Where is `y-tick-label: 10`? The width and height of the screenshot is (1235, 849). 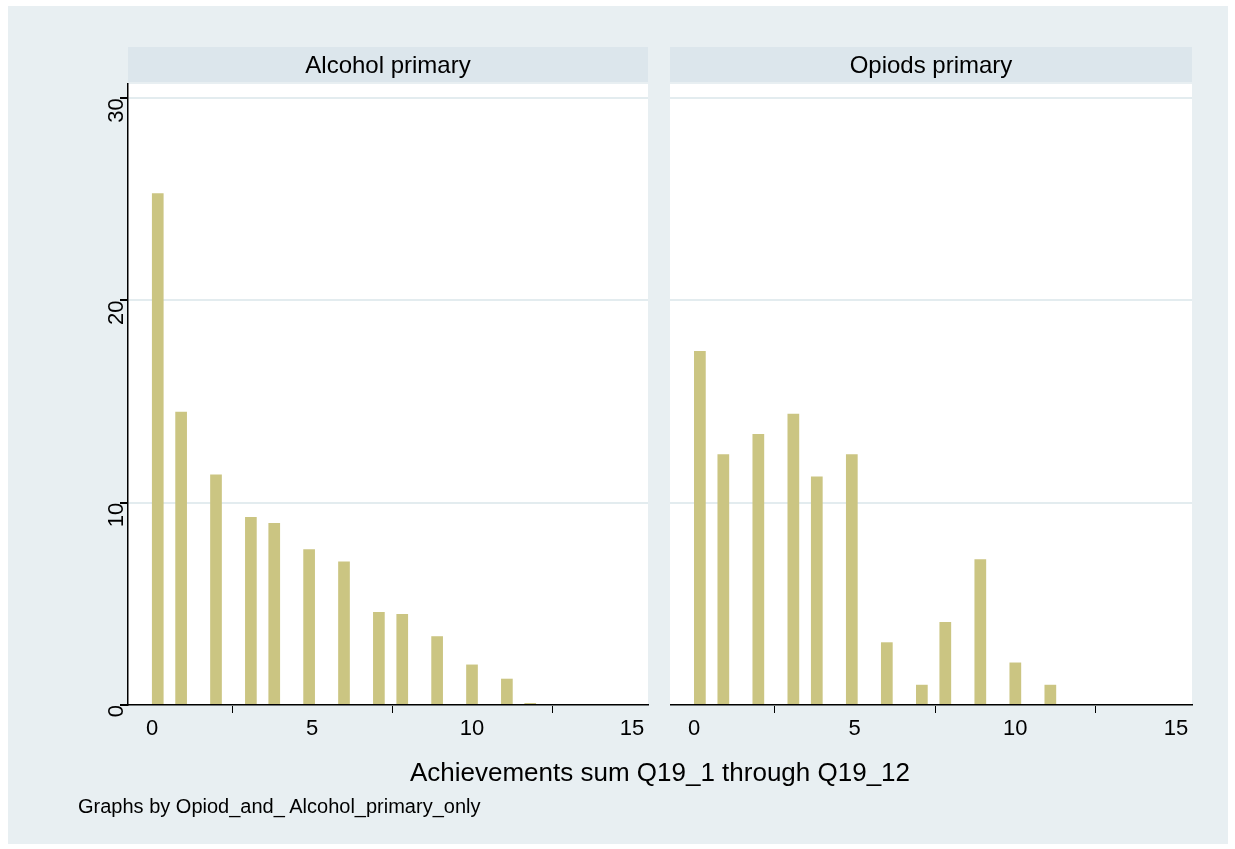 y-tick-label: 10 is located at coordinates (116, 515).